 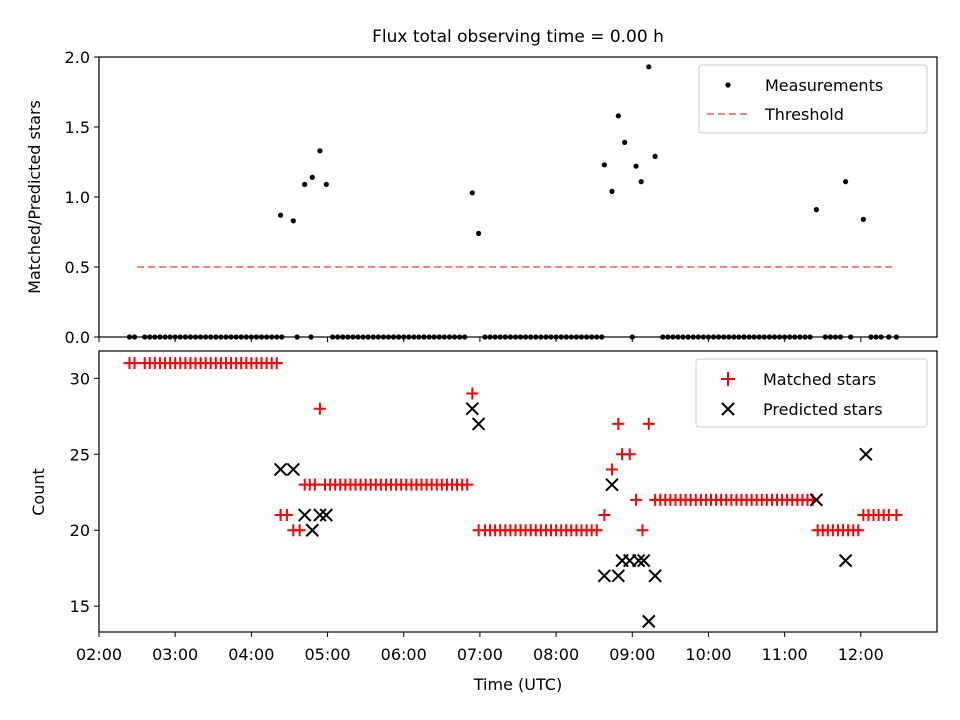 I want to click on x-tick-label: 12:00, so click(x=861, y=654).